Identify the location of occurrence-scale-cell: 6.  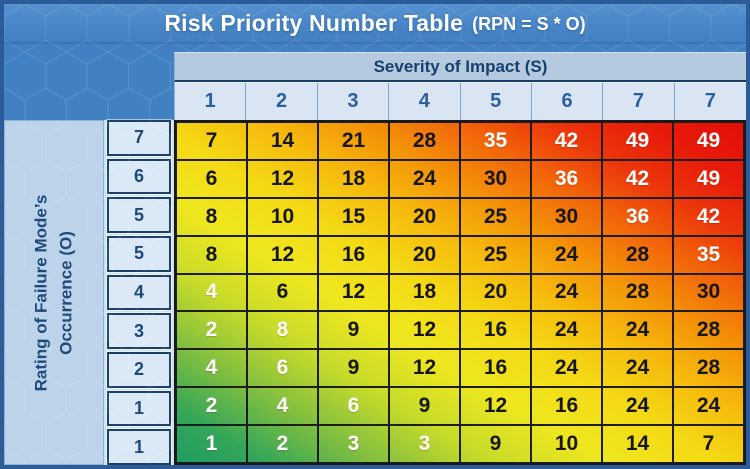
(139, 176).